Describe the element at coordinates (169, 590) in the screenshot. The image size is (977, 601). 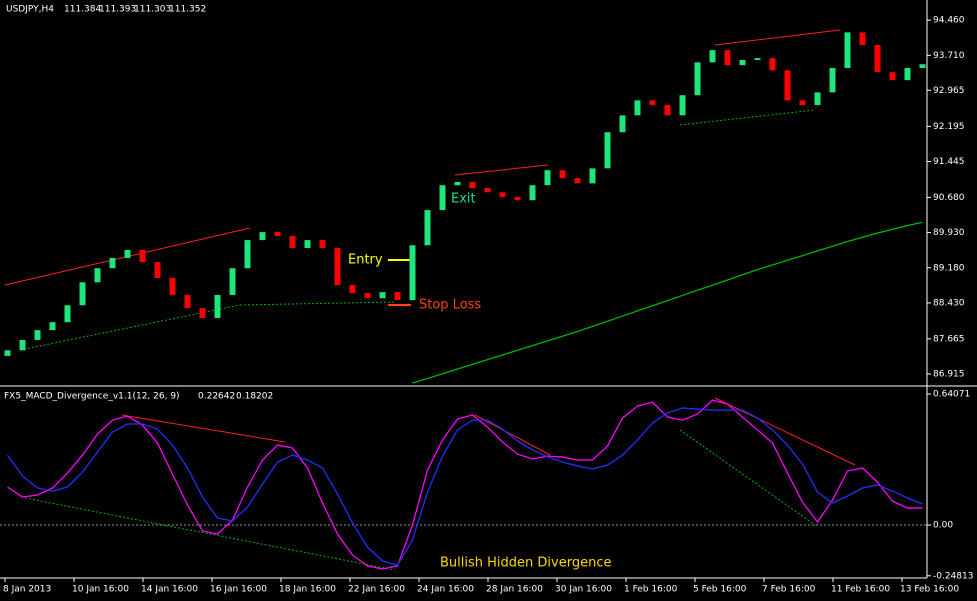
I see `x-tick-label: 14 Jan 16:00` at that location.